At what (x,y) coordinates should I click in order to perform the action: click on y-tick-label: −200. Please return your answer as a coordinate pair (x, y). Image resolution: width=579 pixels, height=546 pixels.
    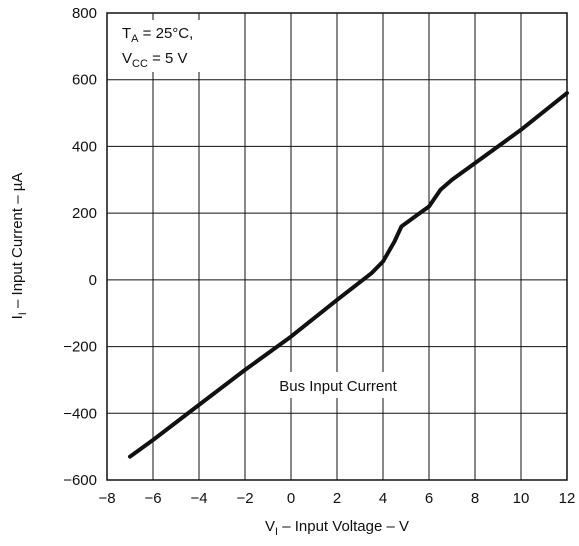
    Looking at the image, I should click on (80, 347).